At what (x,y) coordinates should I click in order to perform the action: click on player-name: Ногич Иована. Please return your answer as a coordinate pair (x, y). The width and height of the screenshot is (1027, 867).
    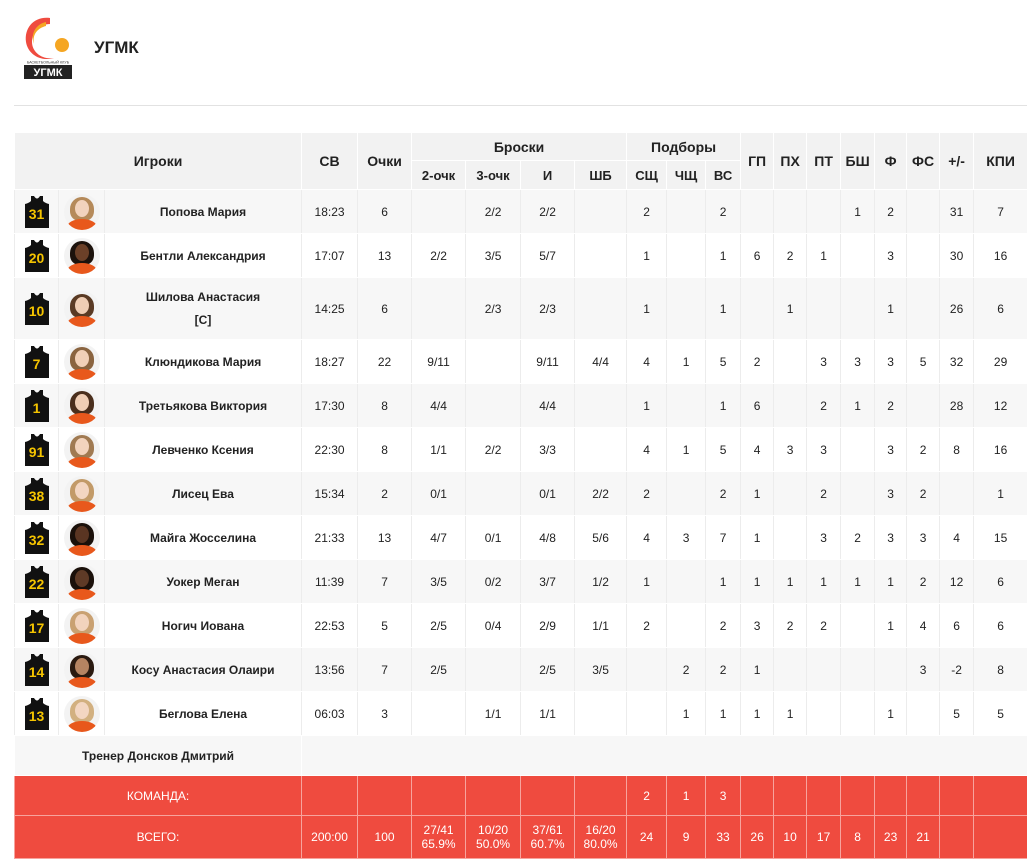
    Looking at the image, I should click on (203, 625).